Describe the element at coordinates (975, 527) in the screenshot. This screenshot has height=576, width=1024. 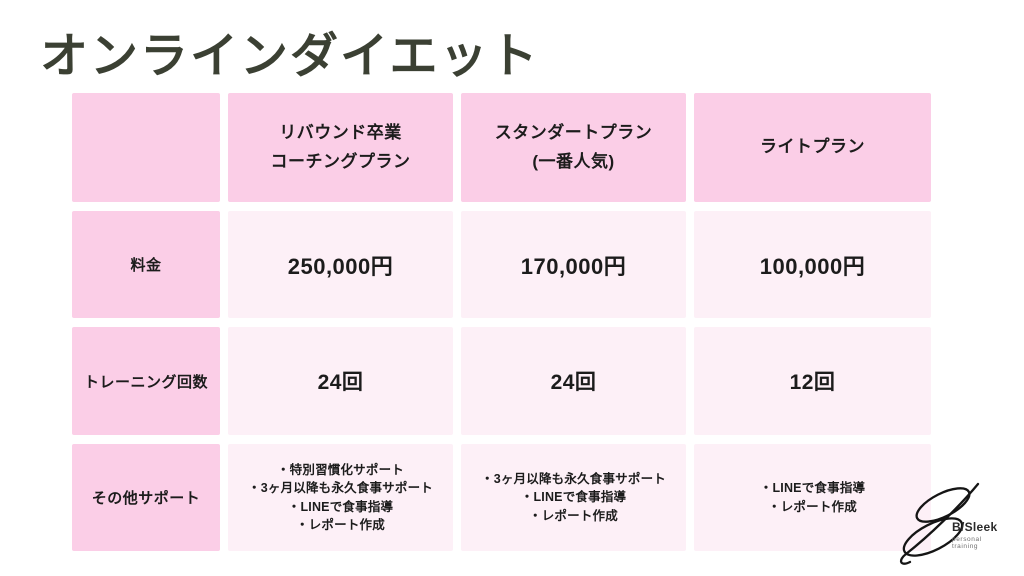
I see `brand-name: B/Sleek` at that location.